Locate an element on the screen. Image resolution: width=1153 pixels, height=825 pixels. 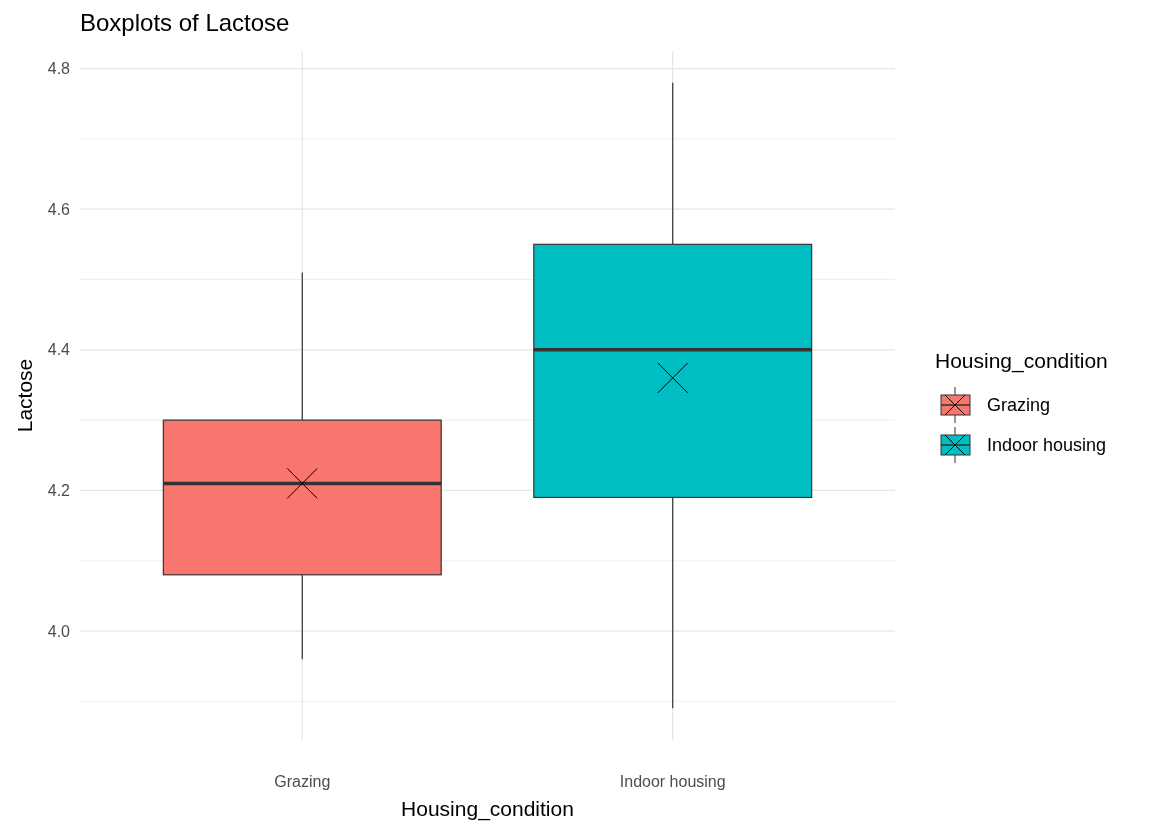
y-tick-label: 4.4 is located at coordinates (59, 350).